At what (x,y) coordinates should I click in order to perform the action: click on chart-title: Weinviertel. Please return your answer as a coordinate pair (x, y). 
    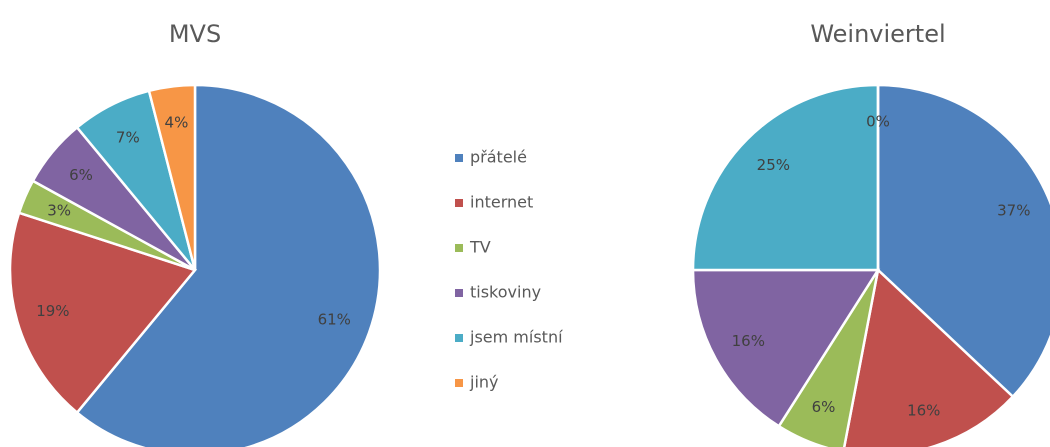
    Looking at the image, I should click on (877, 34).